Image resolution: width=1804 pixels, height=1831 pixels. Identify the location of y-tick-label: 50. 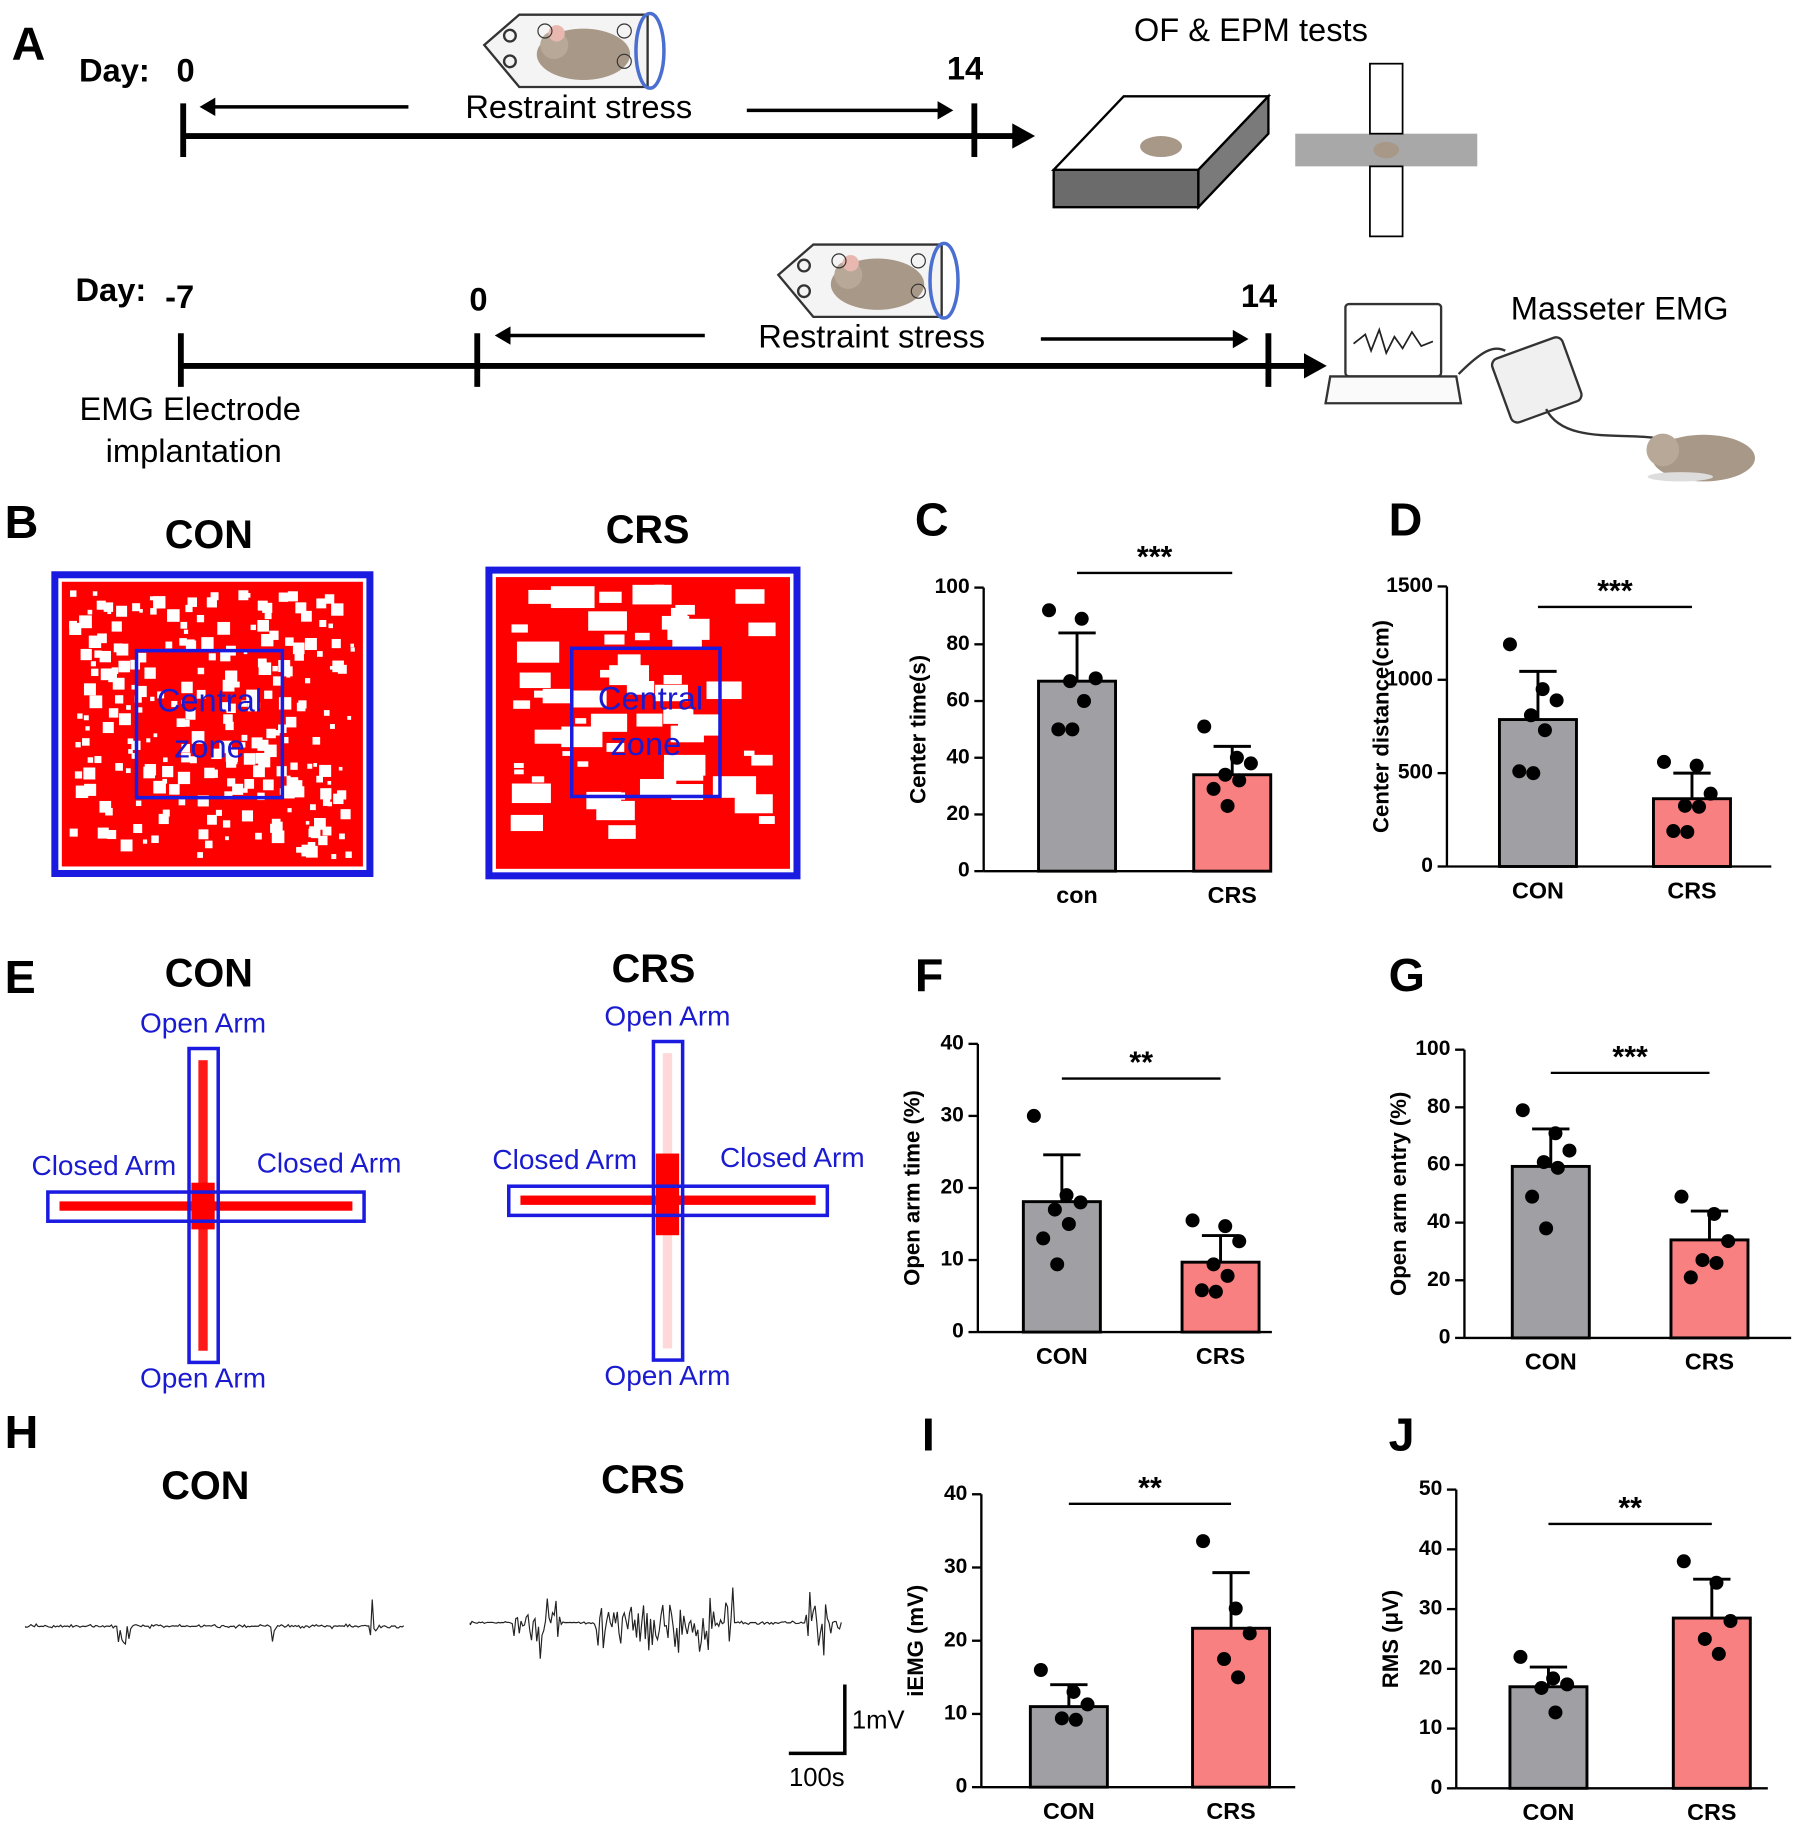
(1430, 1488).